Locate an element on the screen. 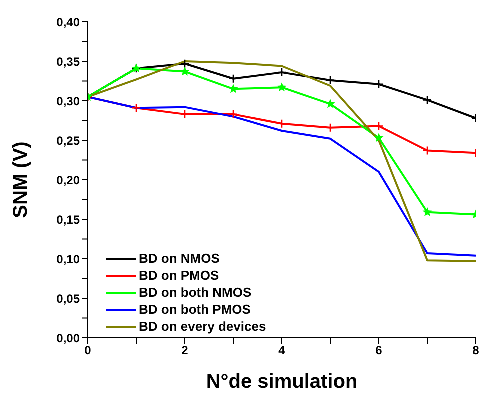 This screenshot has width=496, height=407. y-tick-label: 0,10 is located at coordinates (68, 259).